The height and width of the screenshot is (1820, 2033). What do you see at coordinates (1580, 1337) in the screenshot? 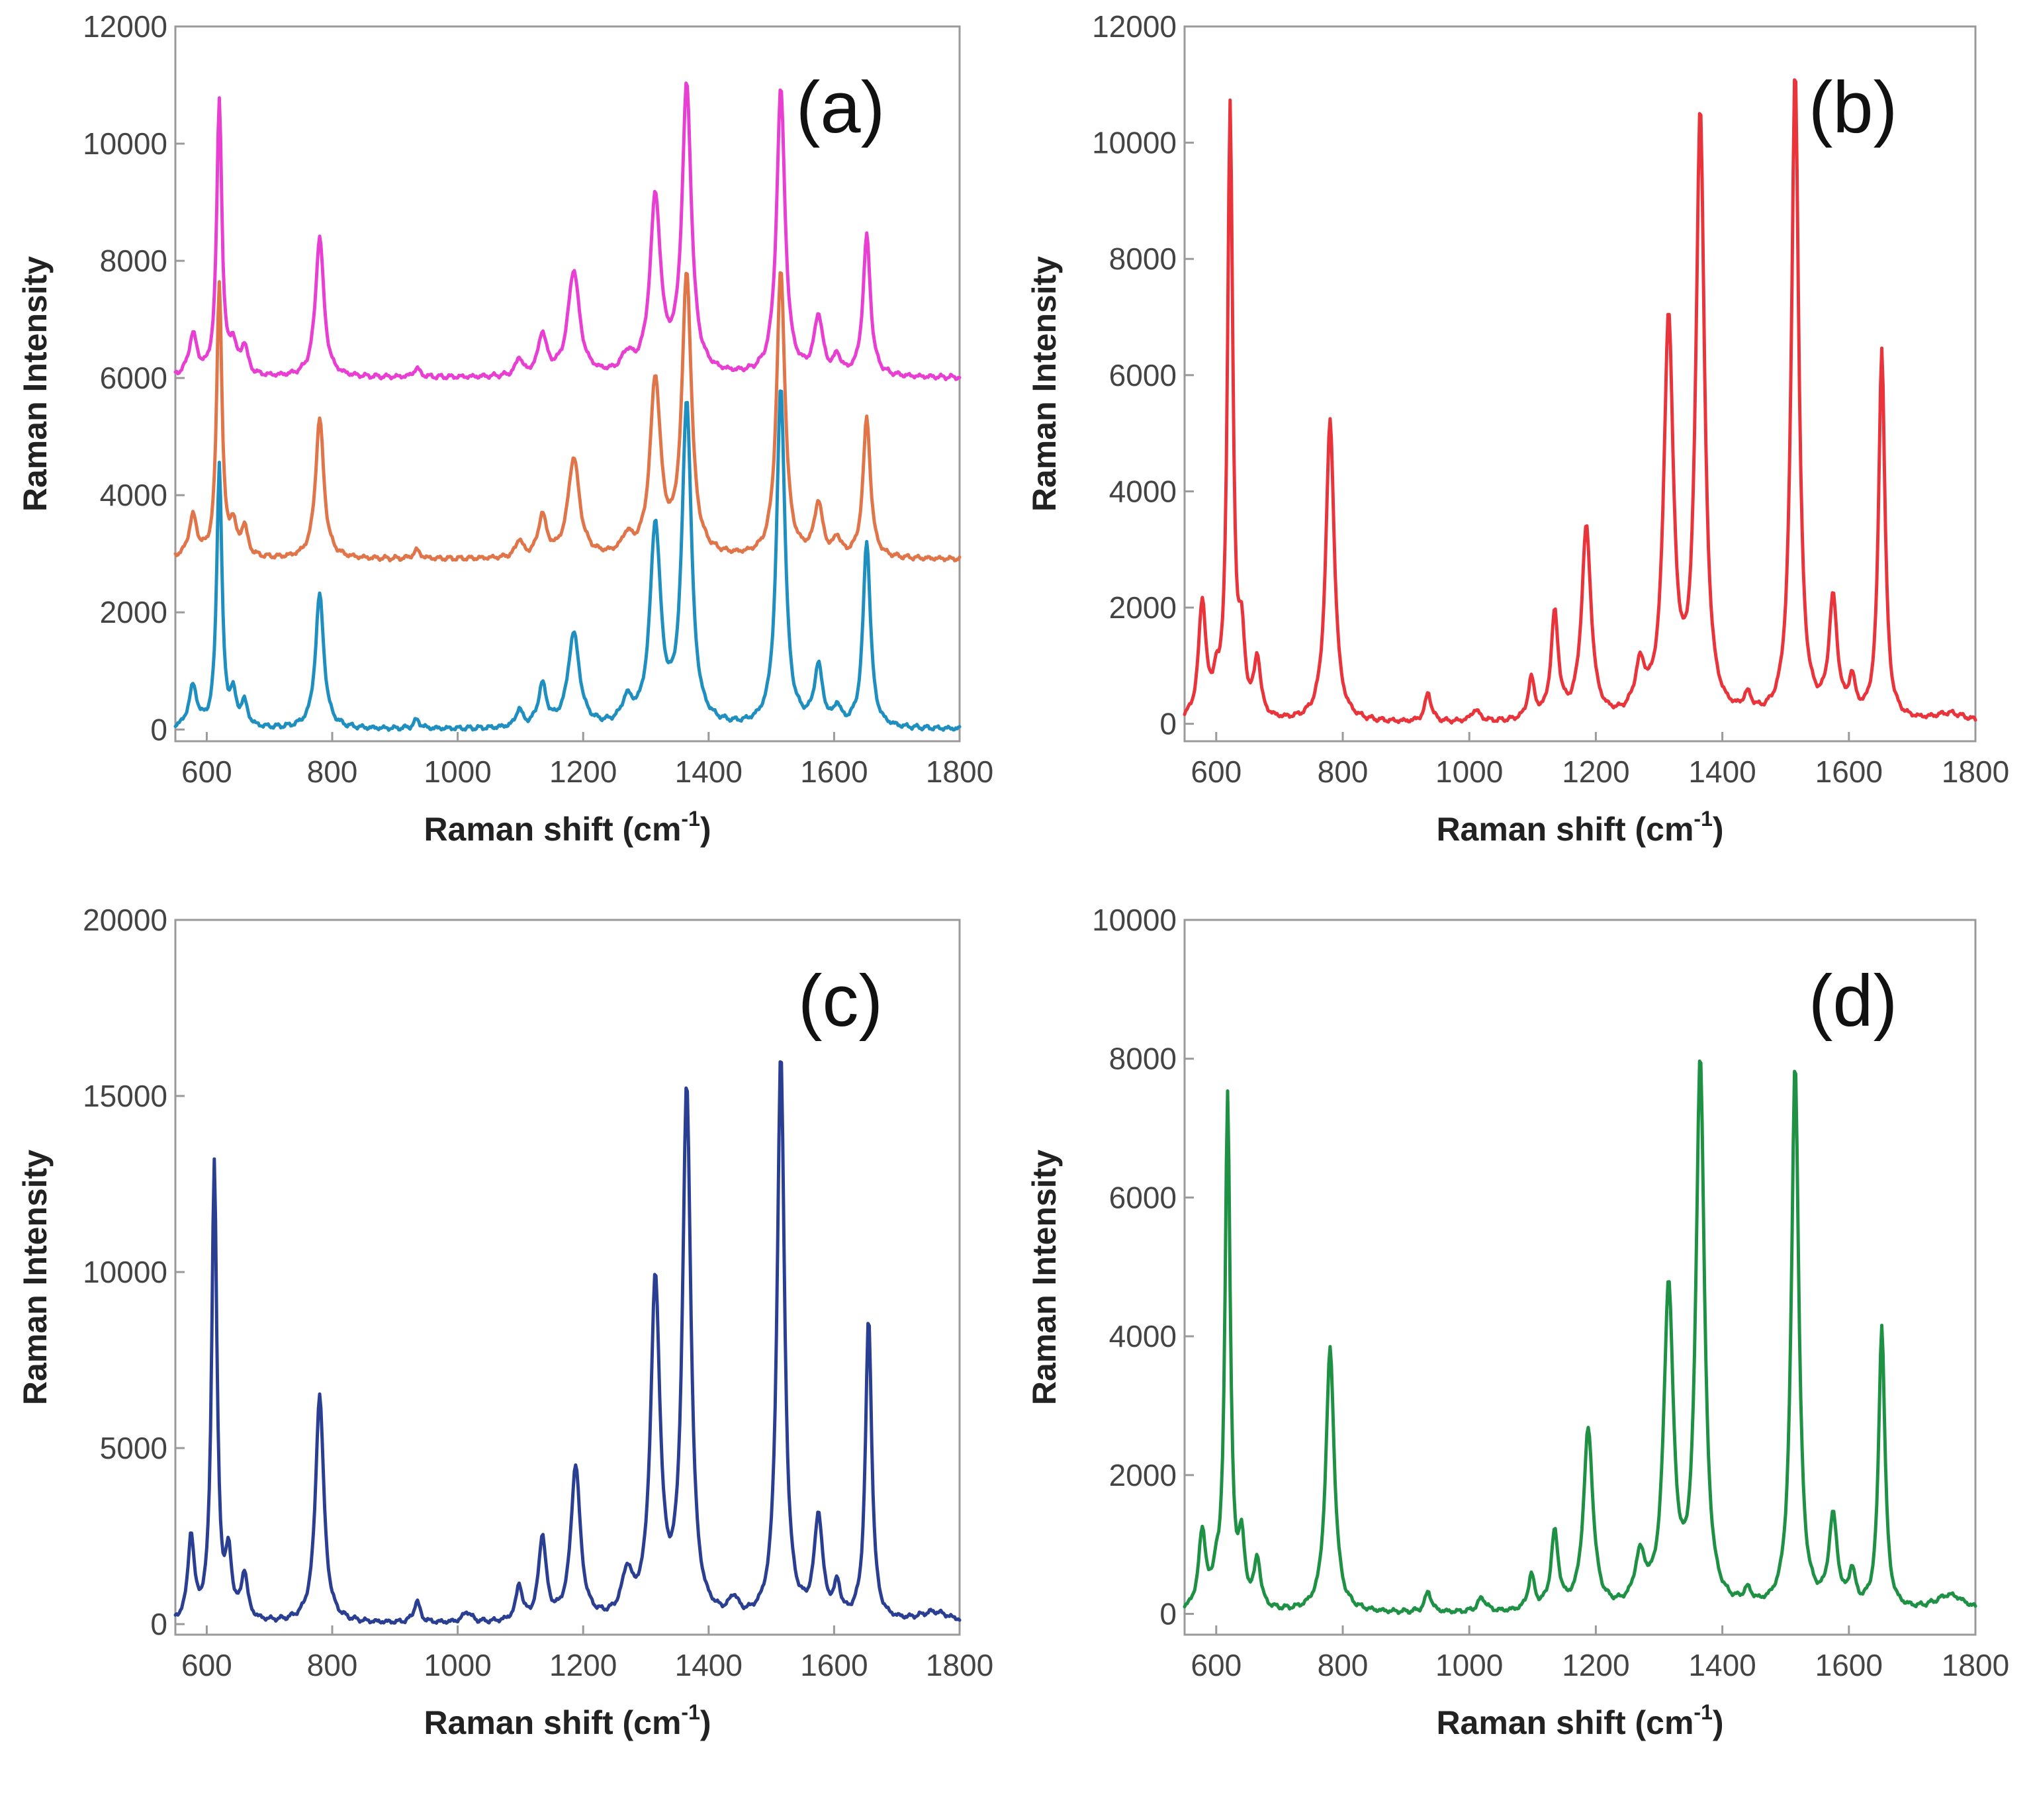
I see `series-line-green` at bounding box center [1580, 1337].